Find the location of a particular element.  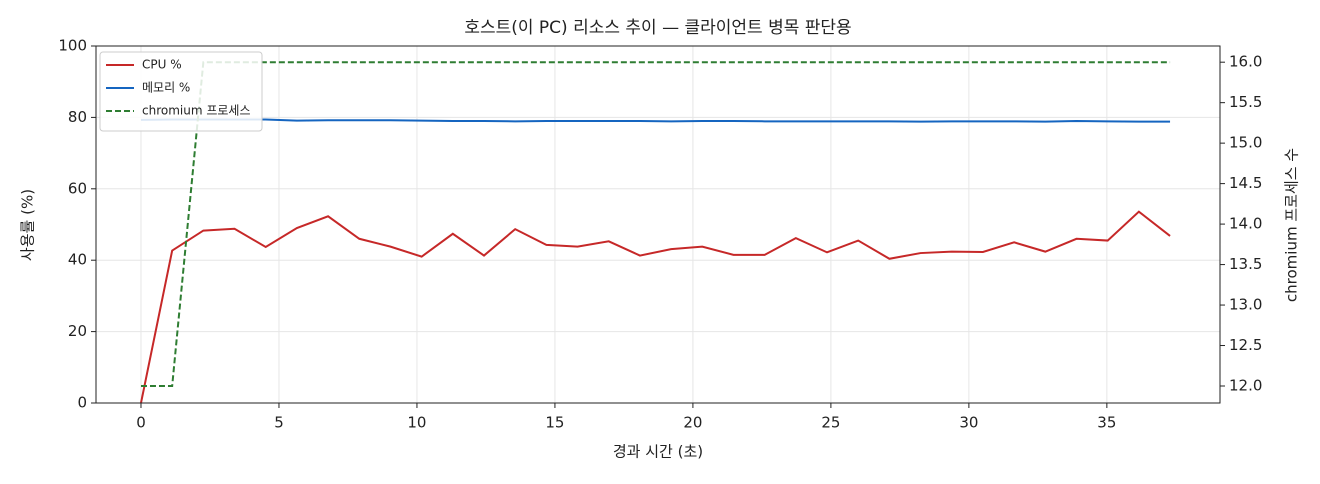

legend-label: 메모리 % is located at coordinates (166, 88).